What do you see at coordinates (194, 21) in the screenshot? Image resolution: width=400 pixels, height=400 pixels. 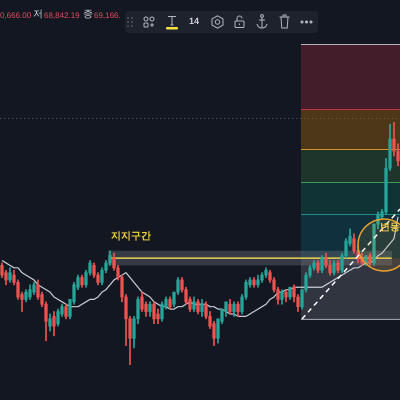 I see `text: 14` at bounding box center [194, 21].